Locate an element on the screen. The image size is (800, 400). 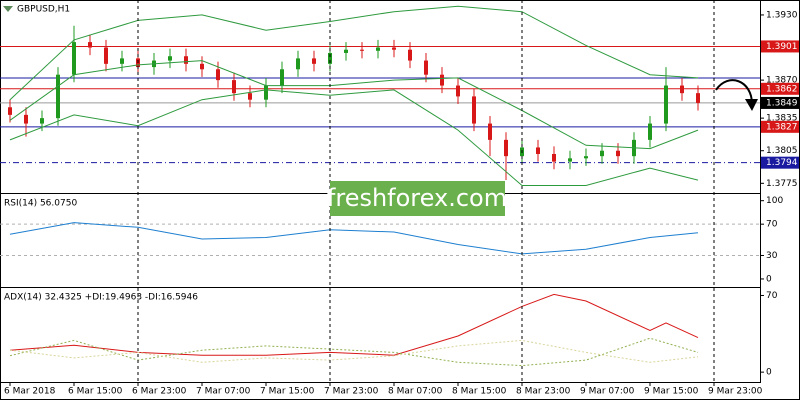
level-label: 1.3794 is located at coordinates (782, 163).